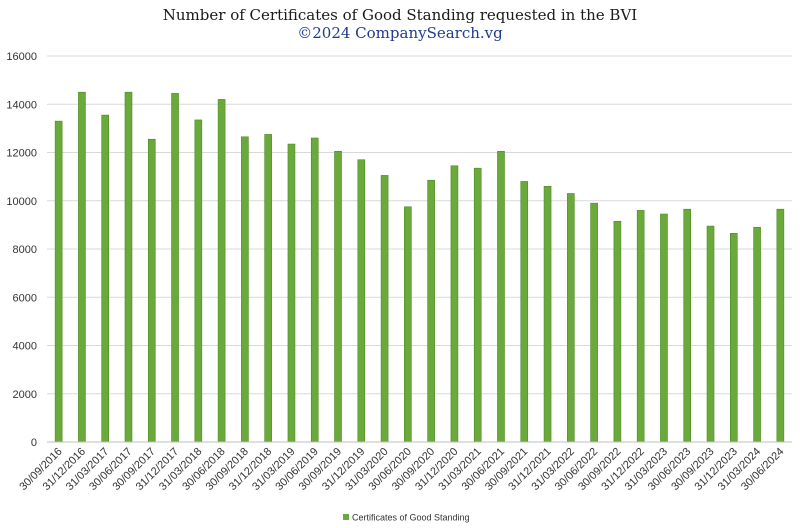  What do you see at coordinates (21, 154) in the screenshot?
I see `y-tick-label: 12000` at bounding box center [21, 154].